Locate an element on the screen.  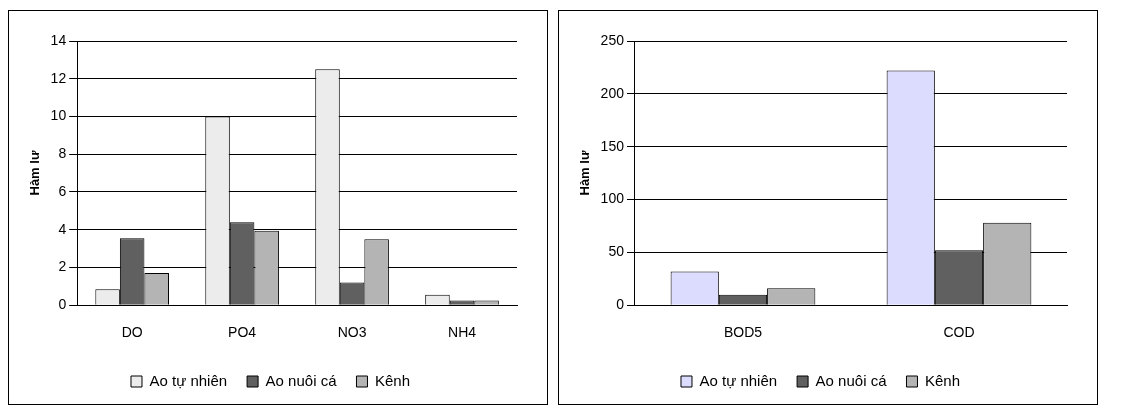
x-tick-label: BOD5 is located at coordinates (743, 332).